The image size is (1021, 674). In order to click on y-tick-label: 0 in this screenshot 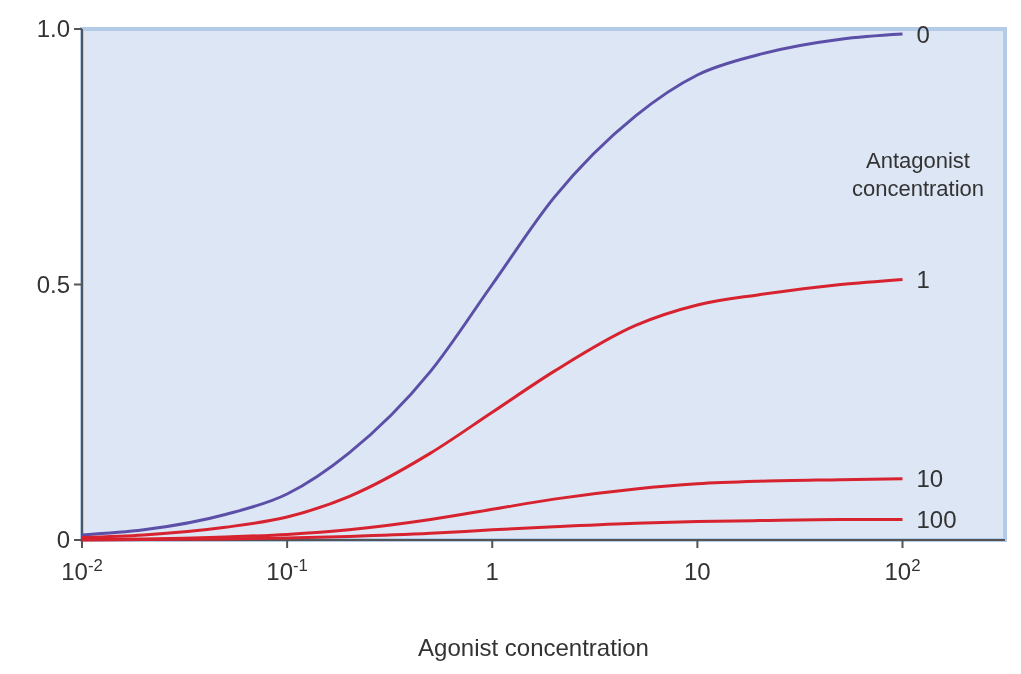, I will do `click(63, 540)`.